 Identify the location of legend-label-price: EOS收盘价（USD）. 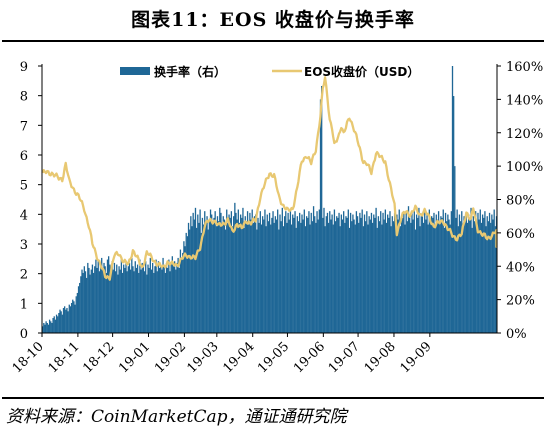
(361, 71).